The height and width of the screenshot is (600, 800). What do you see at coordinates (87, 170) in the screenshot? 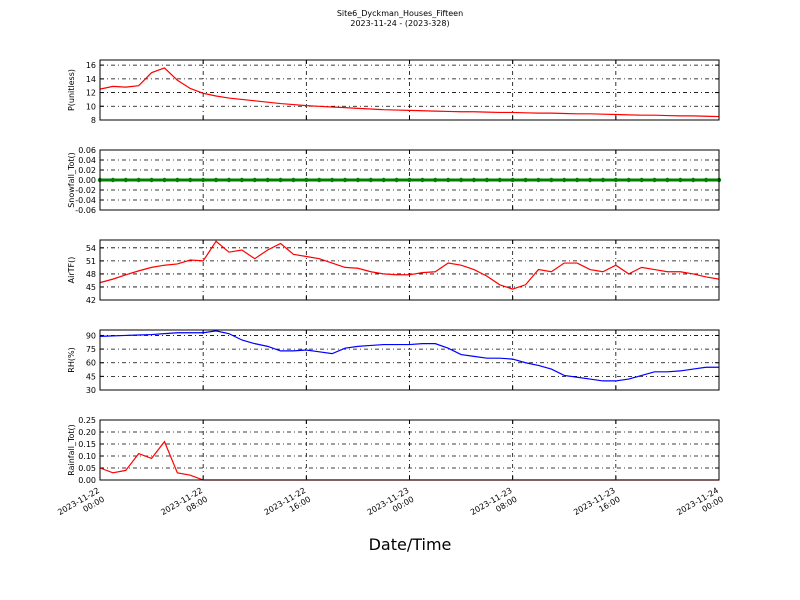
I see `y-tick-label: 0.02` at bounding box center [87, 170].